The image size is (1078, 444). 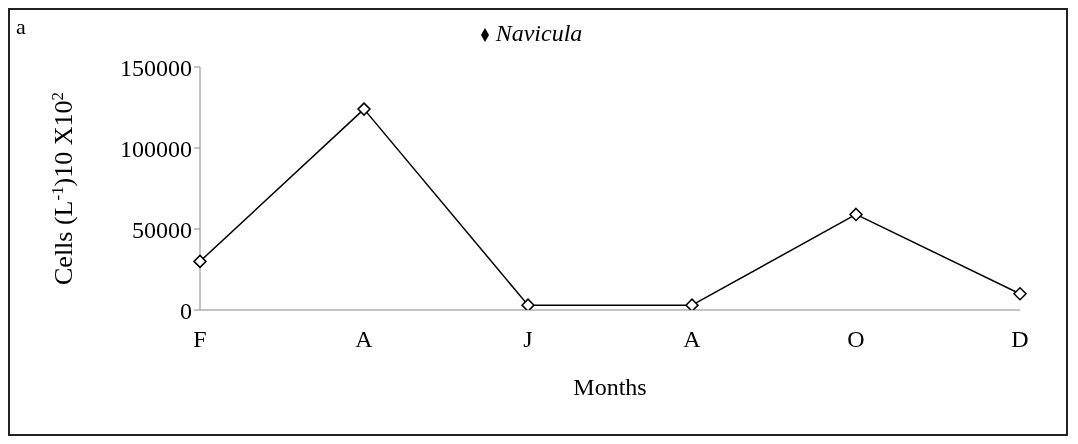 What do you see at coordinates (528, 339) in the screenshot?
I see `x-tick-label: J` at bounding box center [528, 339].